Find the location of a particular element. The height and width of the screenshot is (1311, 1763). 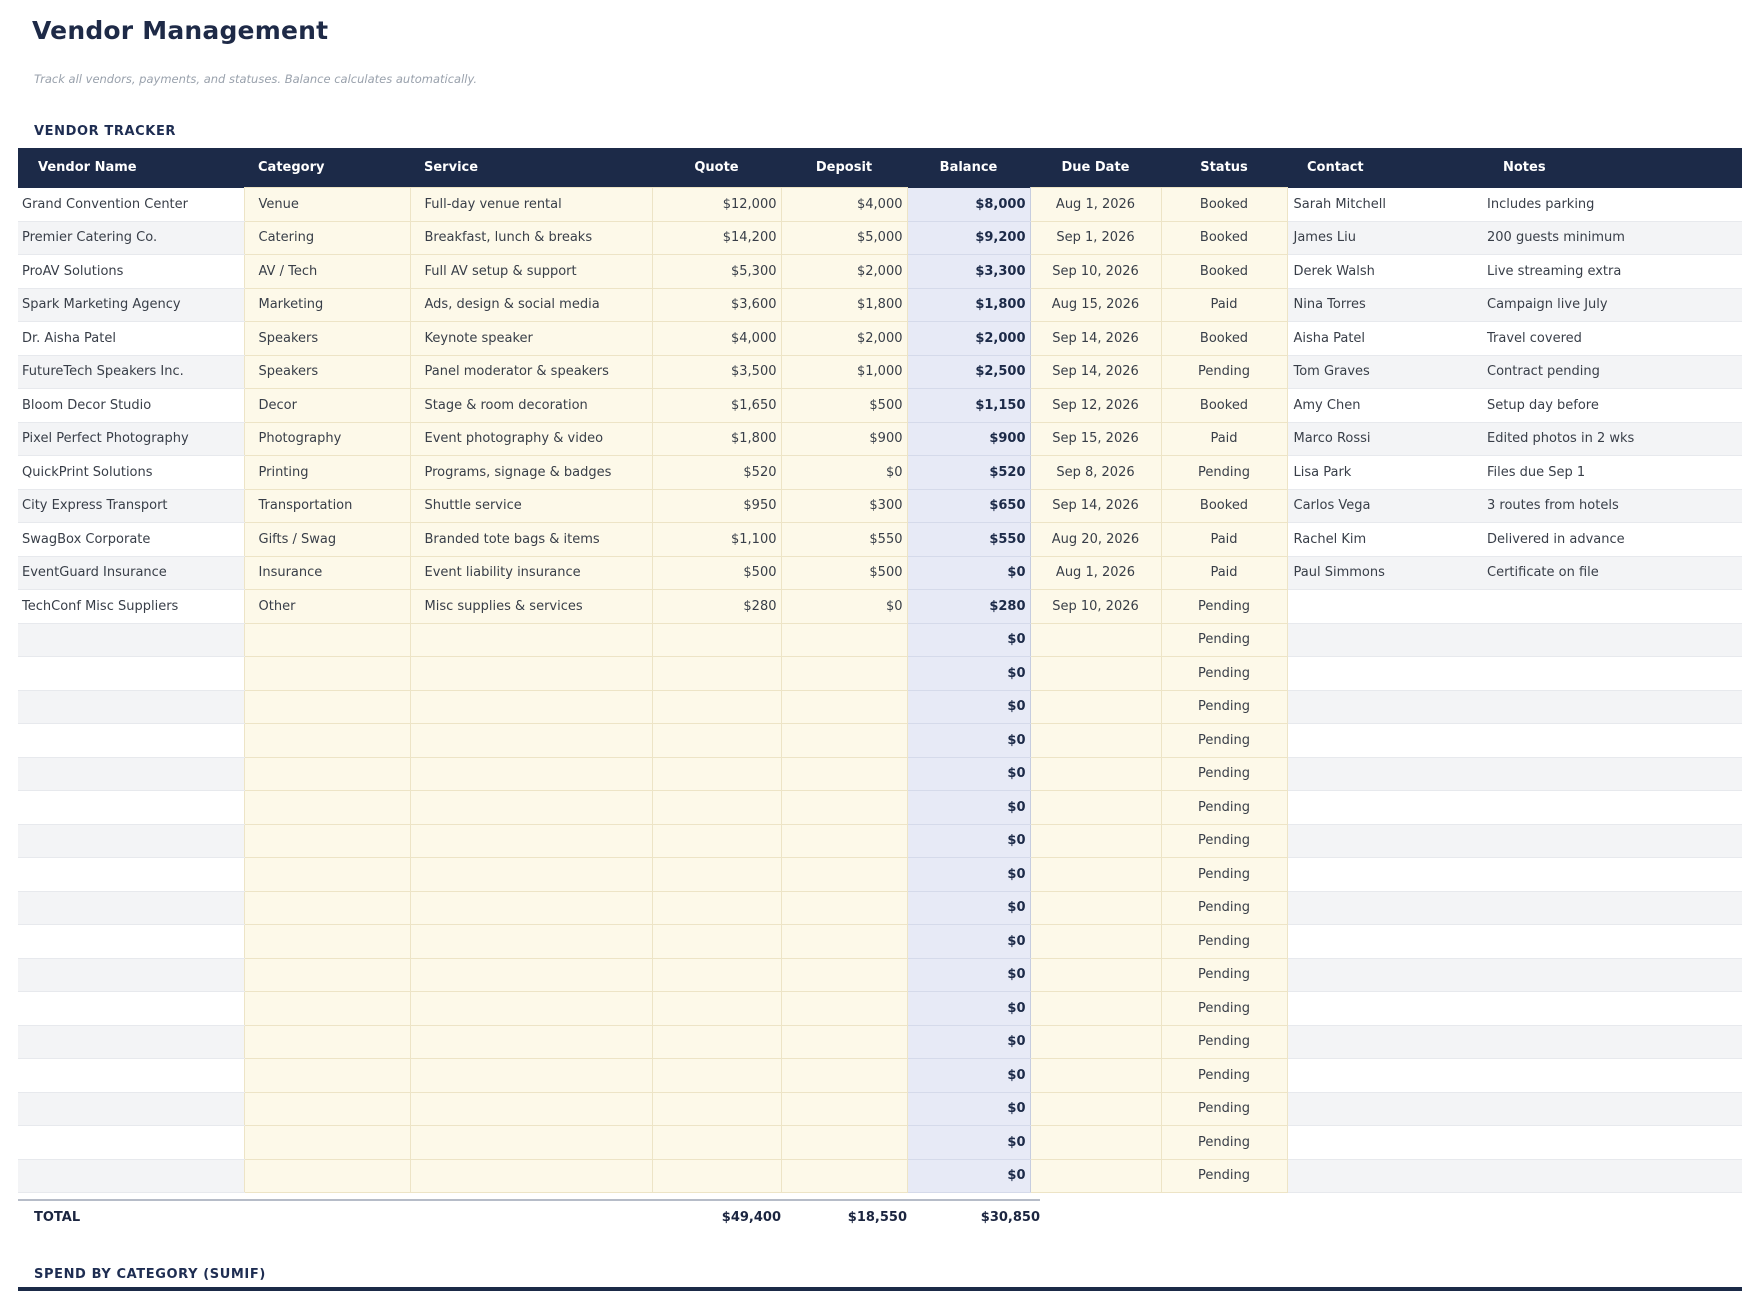

cell-service: Branded tote bags & items is located at coordinates (531, 539).